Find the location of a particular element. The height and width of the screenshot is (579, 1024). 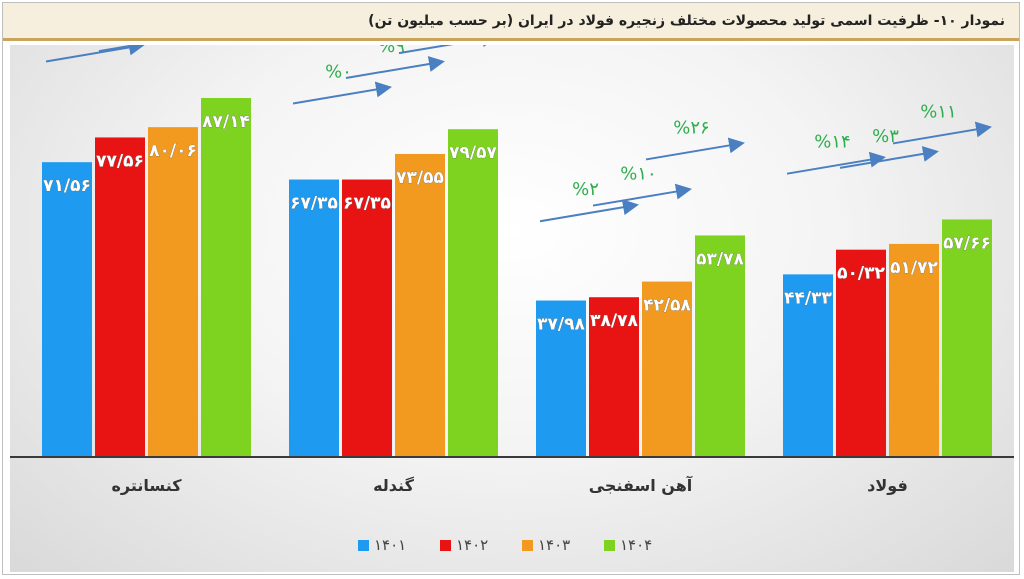

bar-value-label: ۸۰/۰۶ is located at coordinates (173, 151).